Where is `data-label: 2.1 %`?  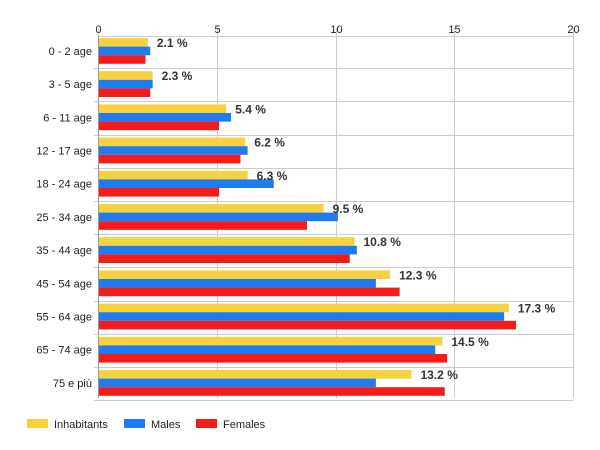 data-label: 2.1 % is located at coordinates (172, 43).